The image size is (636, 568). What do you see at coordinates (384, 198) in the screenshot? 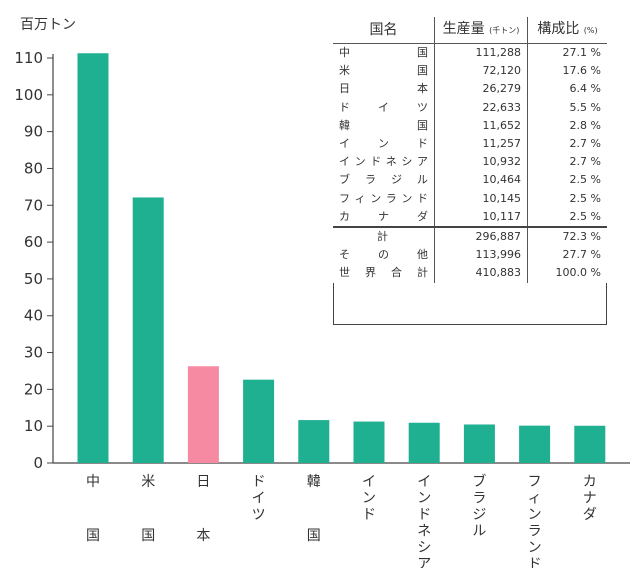
I see `cell-country: フィンランド` at bounding box center [384, 198].